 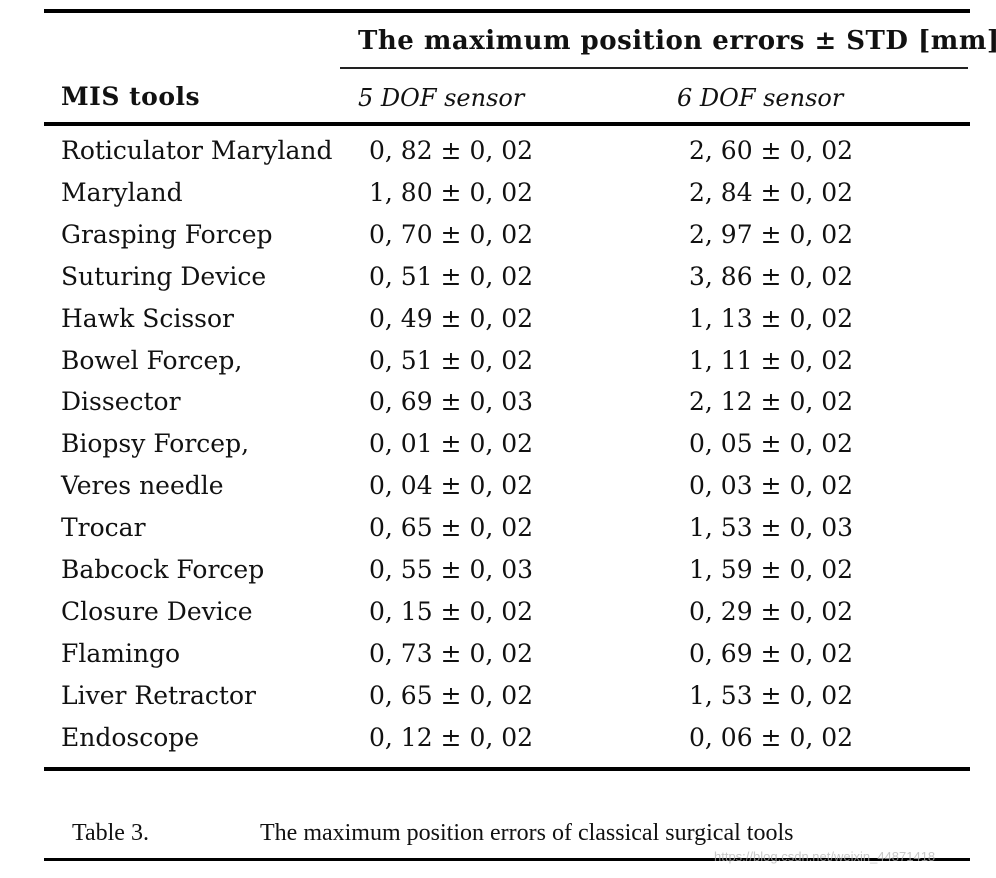 I want to click on cell-6dof-error: 2, 97 ± 0, 02, so click(x=771, y=234).